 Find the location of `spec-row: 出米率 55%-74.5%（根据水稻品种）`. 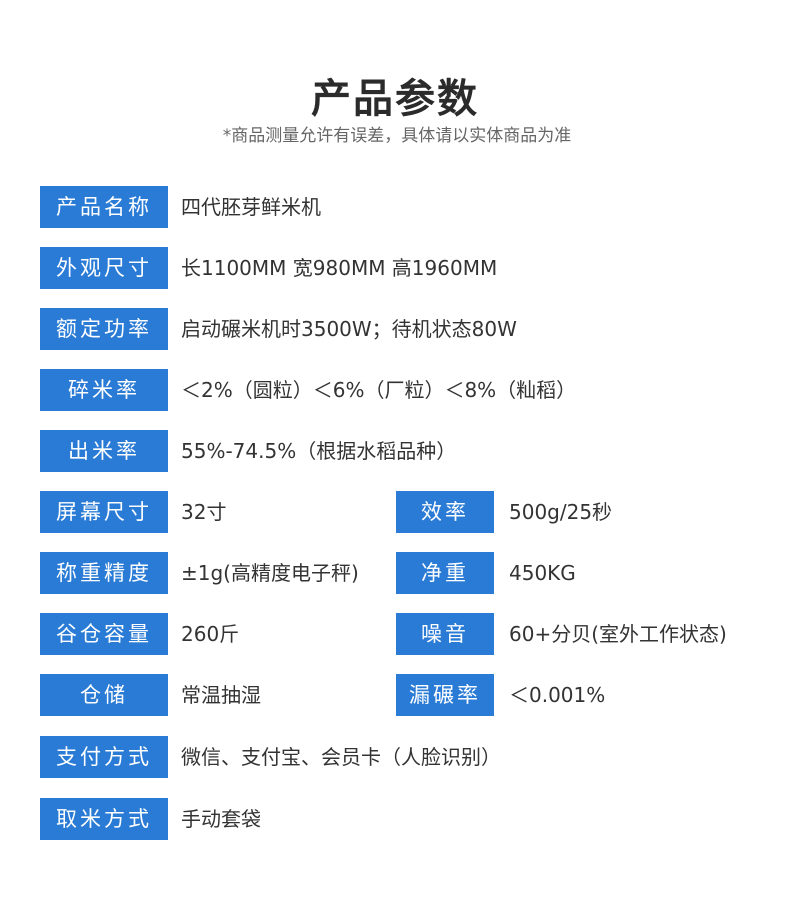

spec-row: 出米率 55%-74.5%（根据水稻品种） is located at coordinates (410, 451).